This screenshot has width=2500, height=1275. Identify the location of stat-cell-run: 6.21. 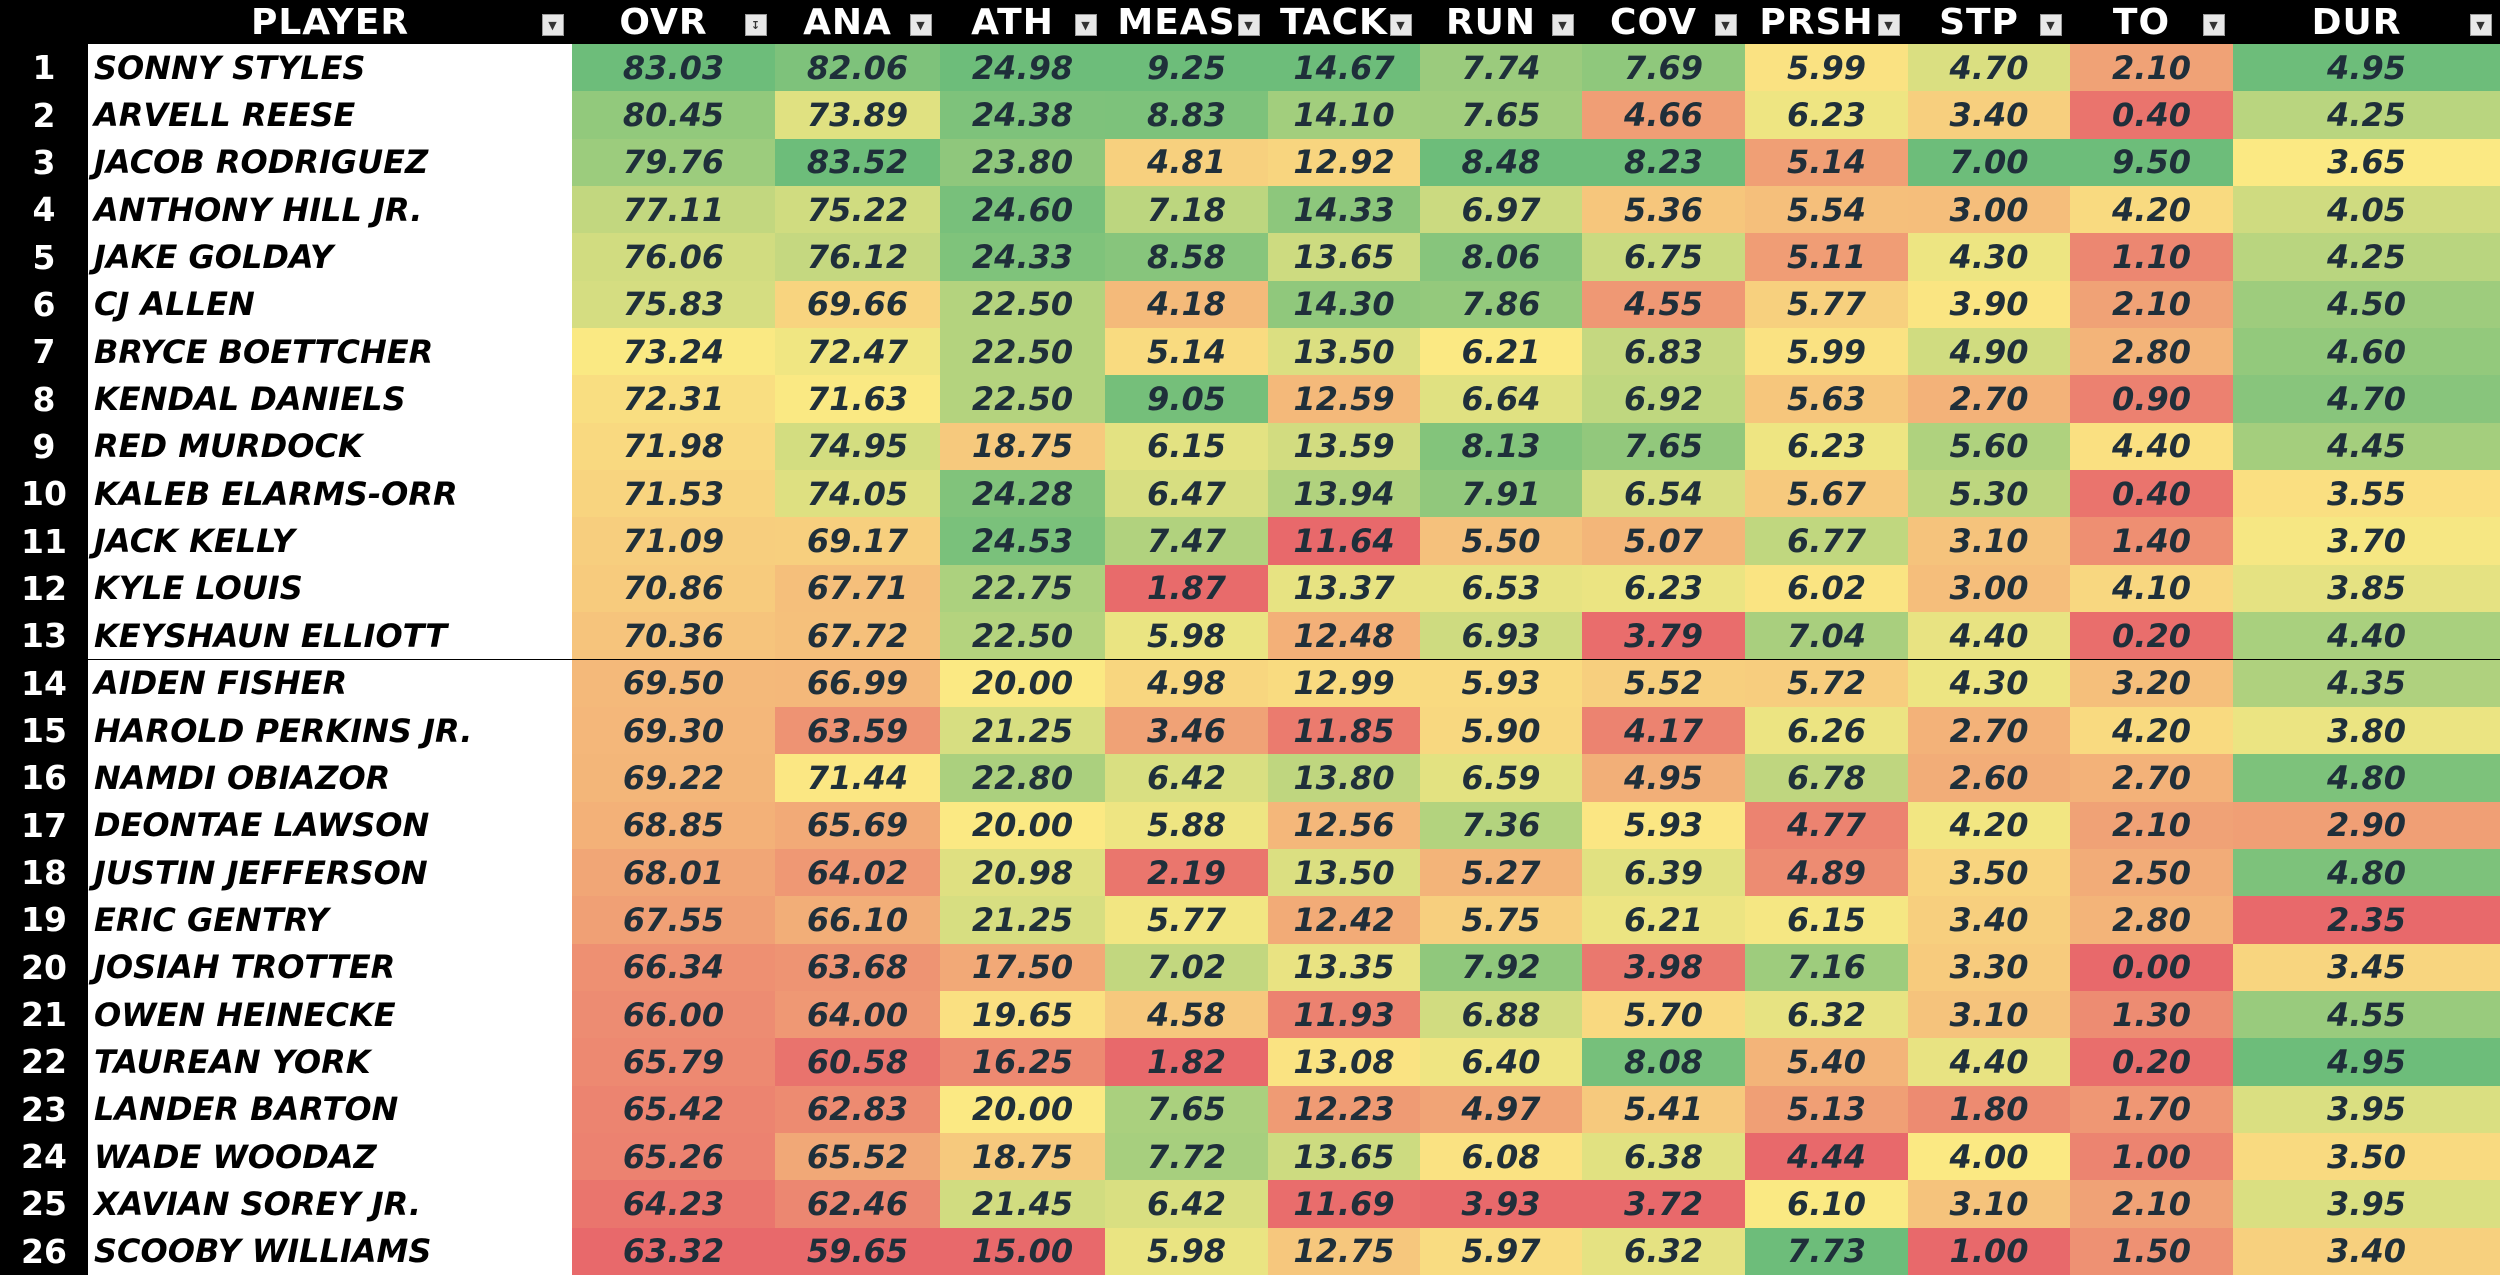
(1501, 352).